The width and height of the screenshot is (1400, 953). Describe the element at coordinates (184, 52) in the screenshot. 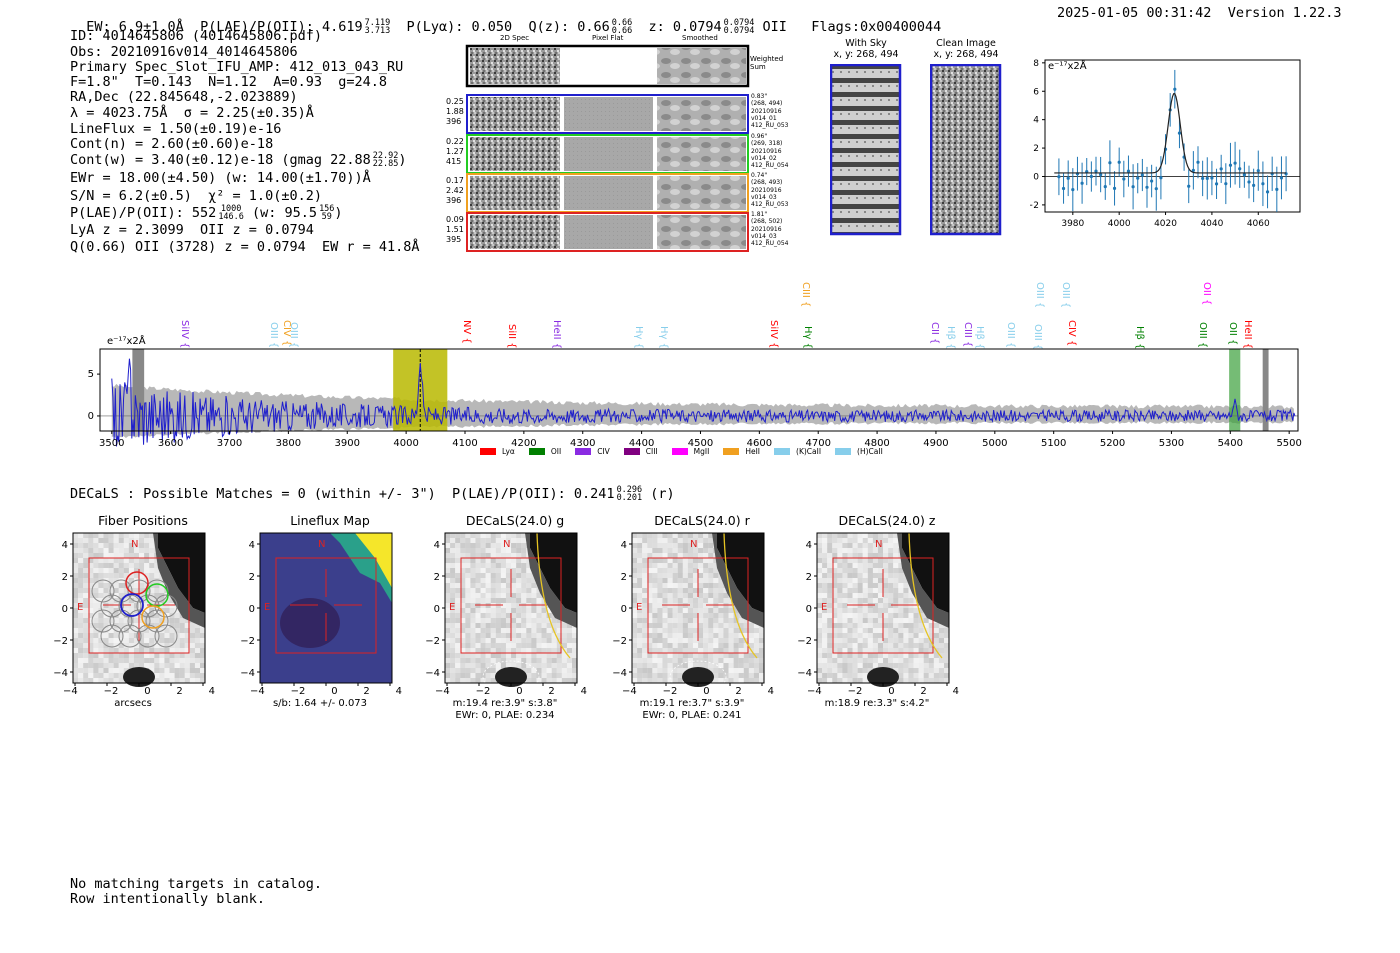

I see `info-obs: Obs: 20210916v014_4014645806` at that location.